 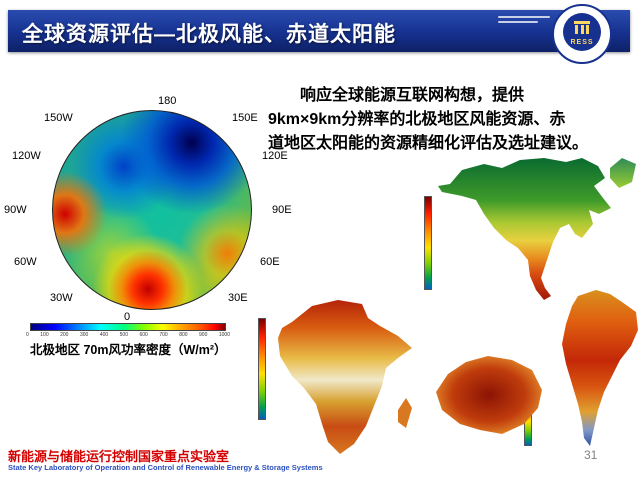 I want to click on colorbar-tick: 0, so click(x=27, y=335).